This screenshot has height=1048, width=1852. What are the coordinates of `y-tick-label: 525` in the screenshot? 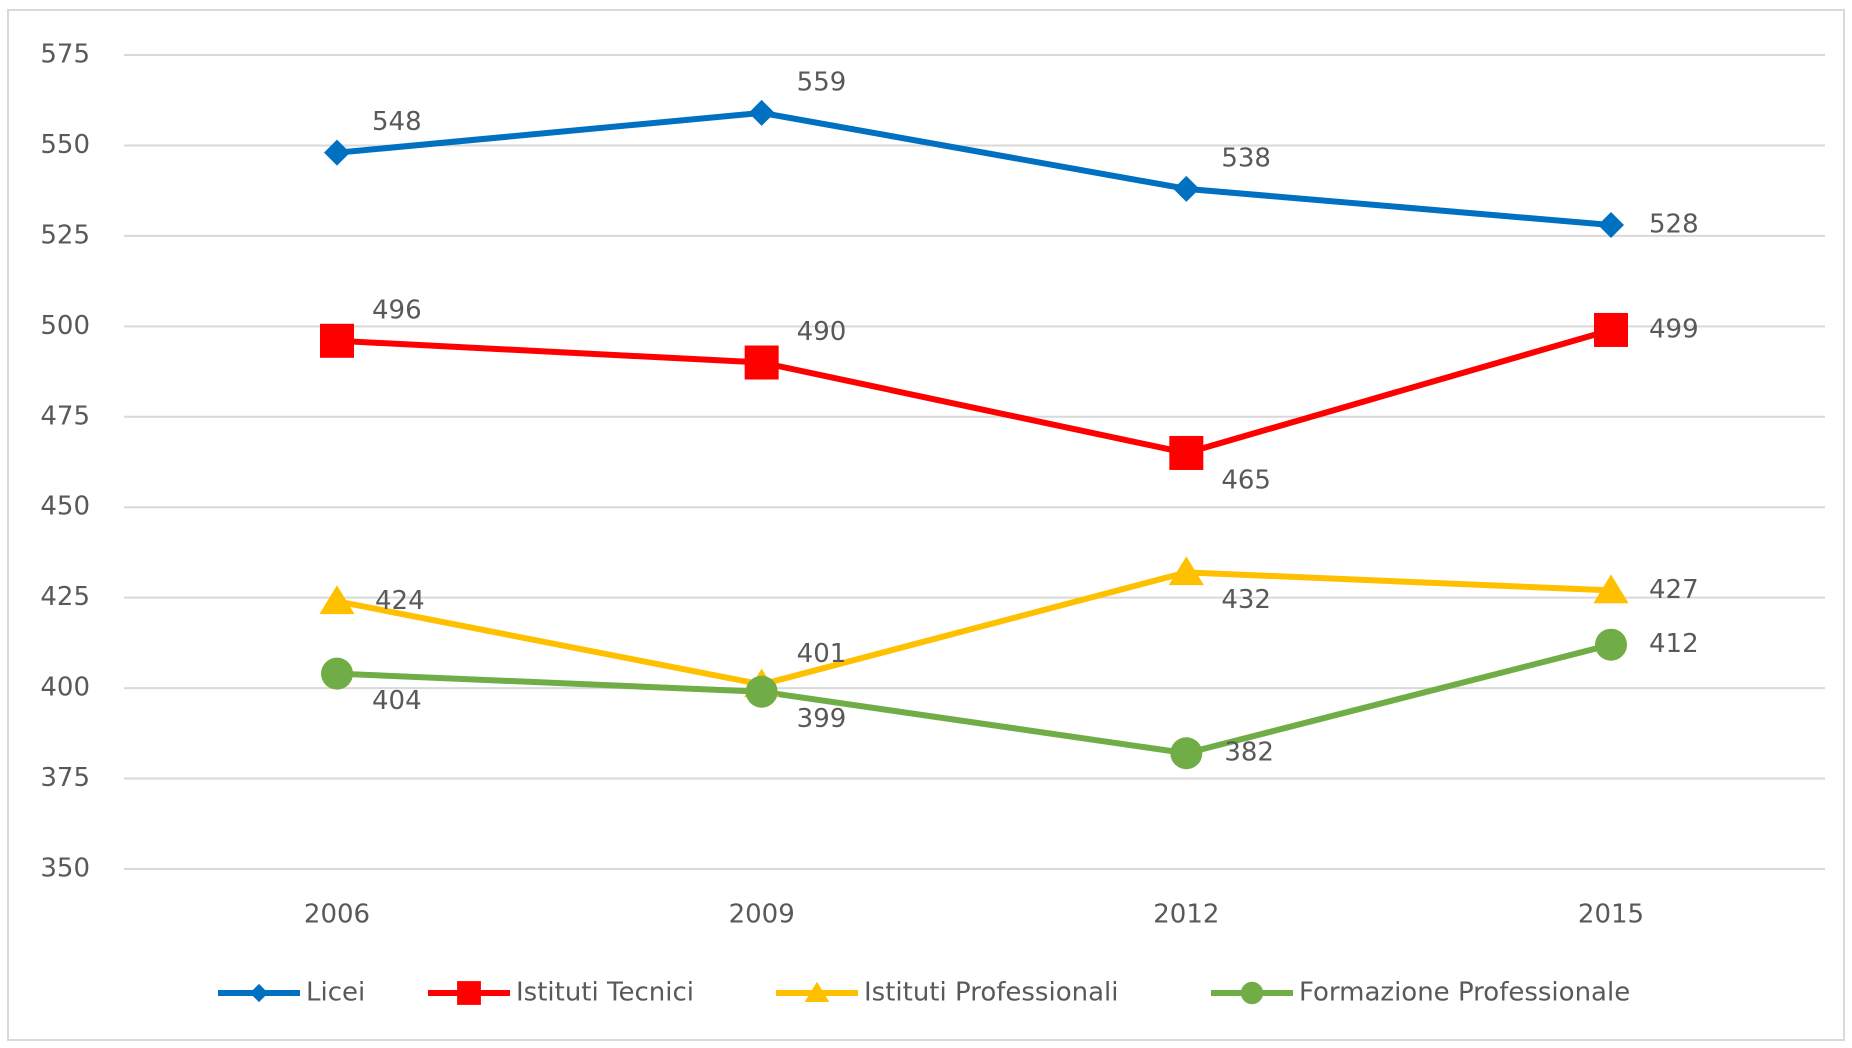 It's located at (65, 235).